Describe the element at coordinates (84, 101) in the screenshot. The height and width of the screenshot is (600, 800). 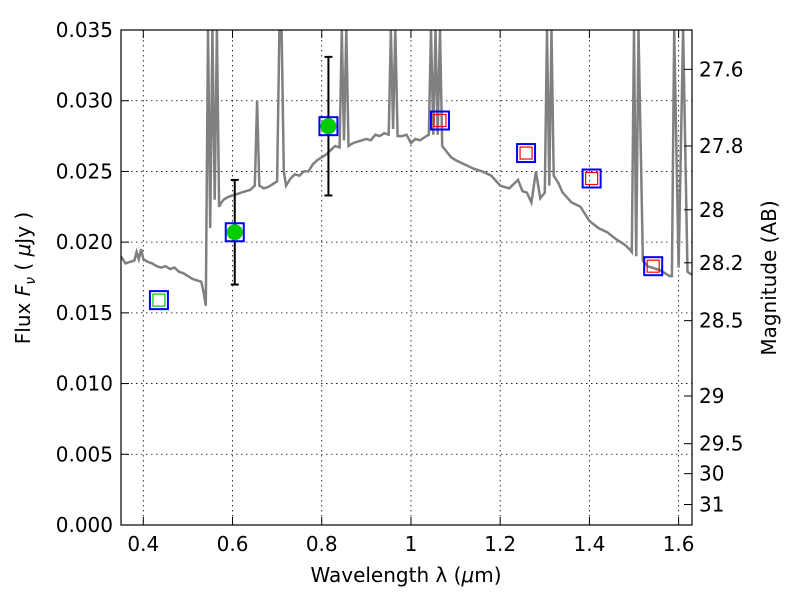
I see `y-tick-label: 0.030` at that location.